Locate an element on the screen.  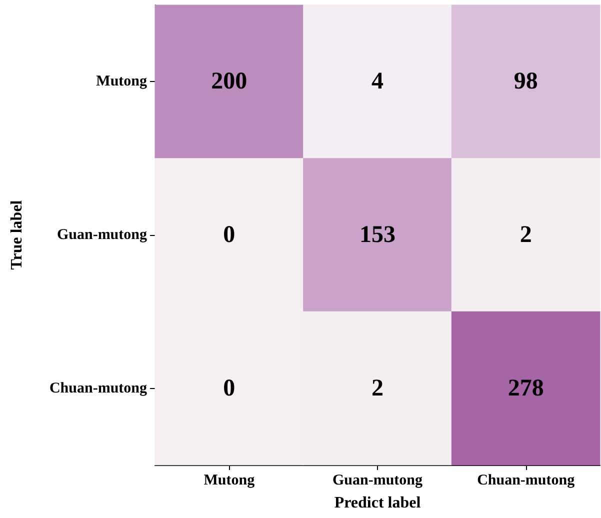
data-label: 153 is located at coordinates (378, 235).